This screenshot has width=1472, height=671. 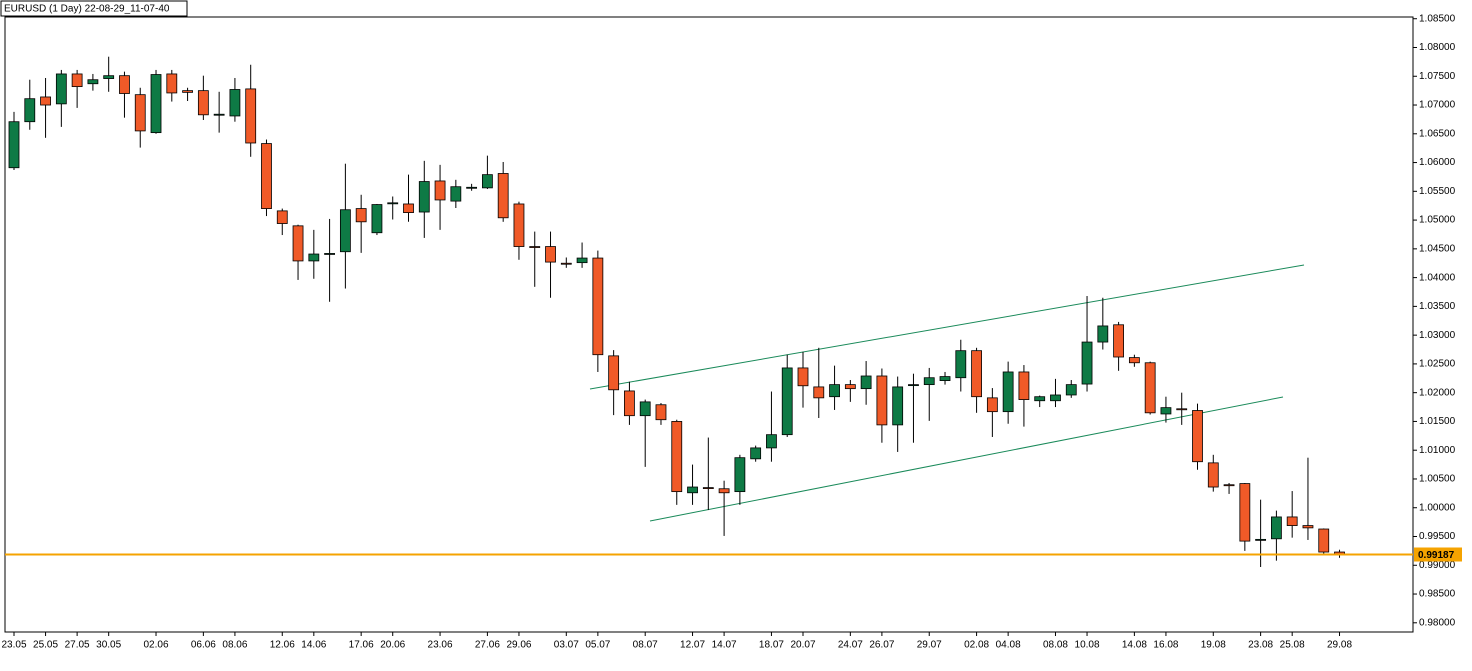 I want to click on y-tick-label: 1.00000, so click(x=1437, y=507).